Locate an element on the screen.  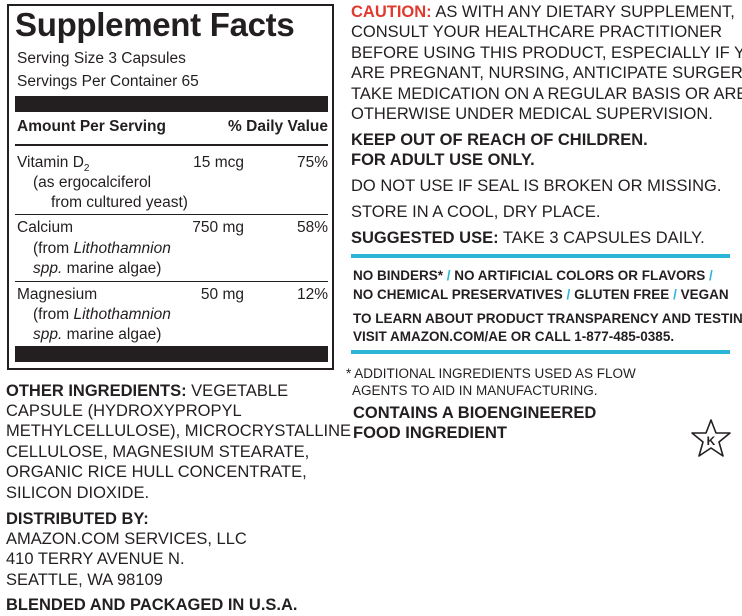
caution-line-1: CAUTION: AS WITH ANY DIETARY SUPPLEMENT, is located at coordinates (543, 12).